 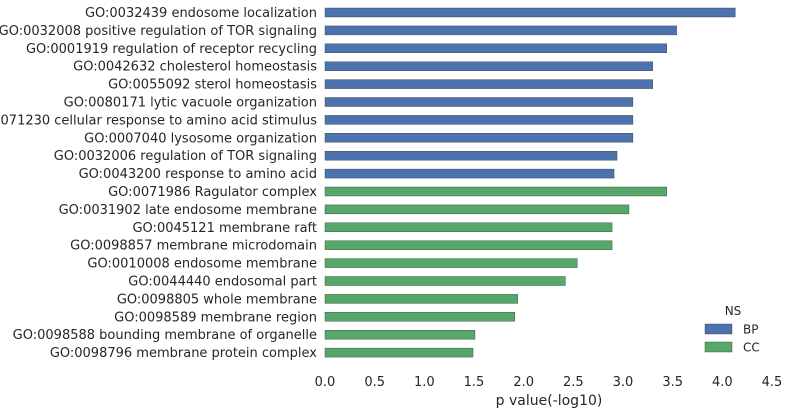 I want to click on legend: NS BP CC, so click(x=732, y=329).